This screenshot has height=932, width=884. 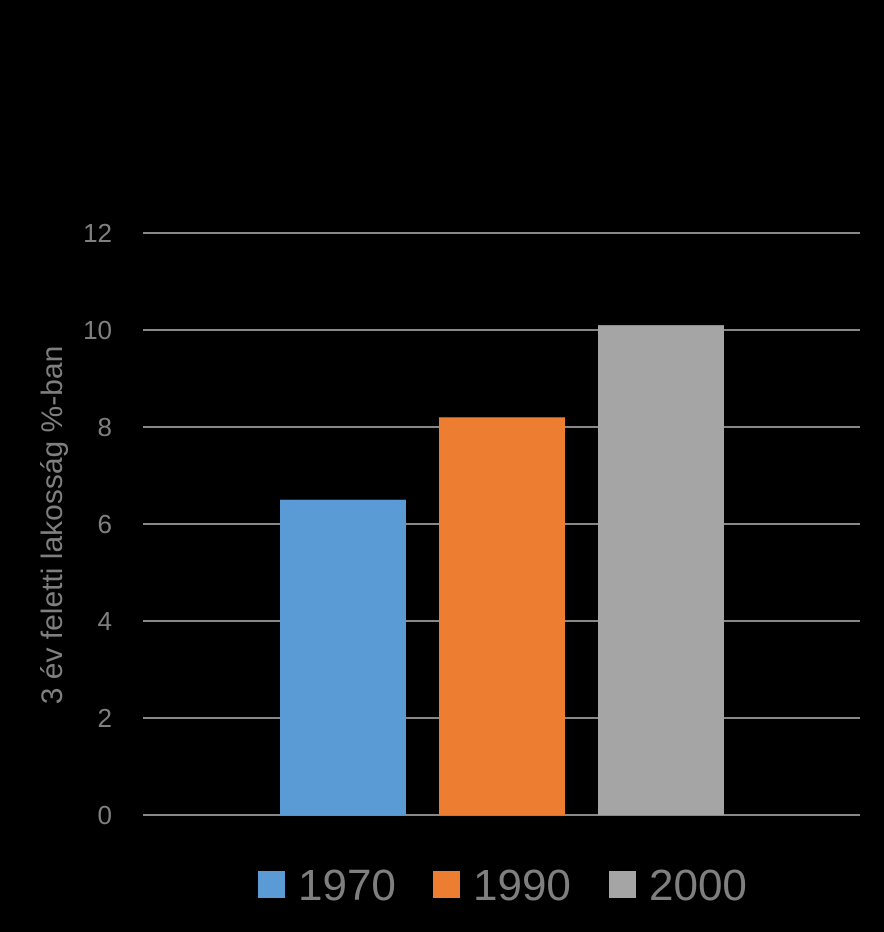 I want to click on y-tick-label: 6, so click(x=105, y=524).